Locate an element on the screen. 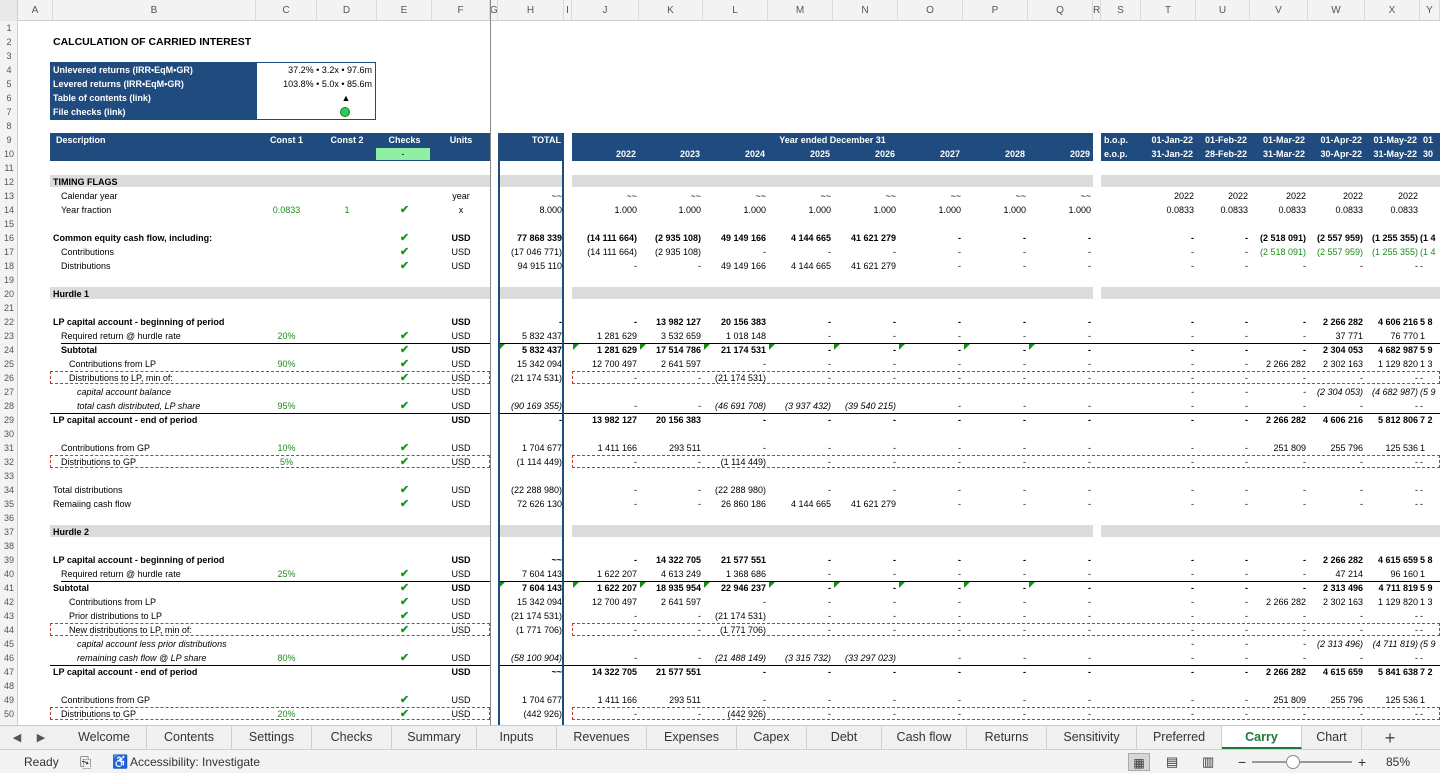  total-cell: 1 704 677 is located at coordinates (541, 448).